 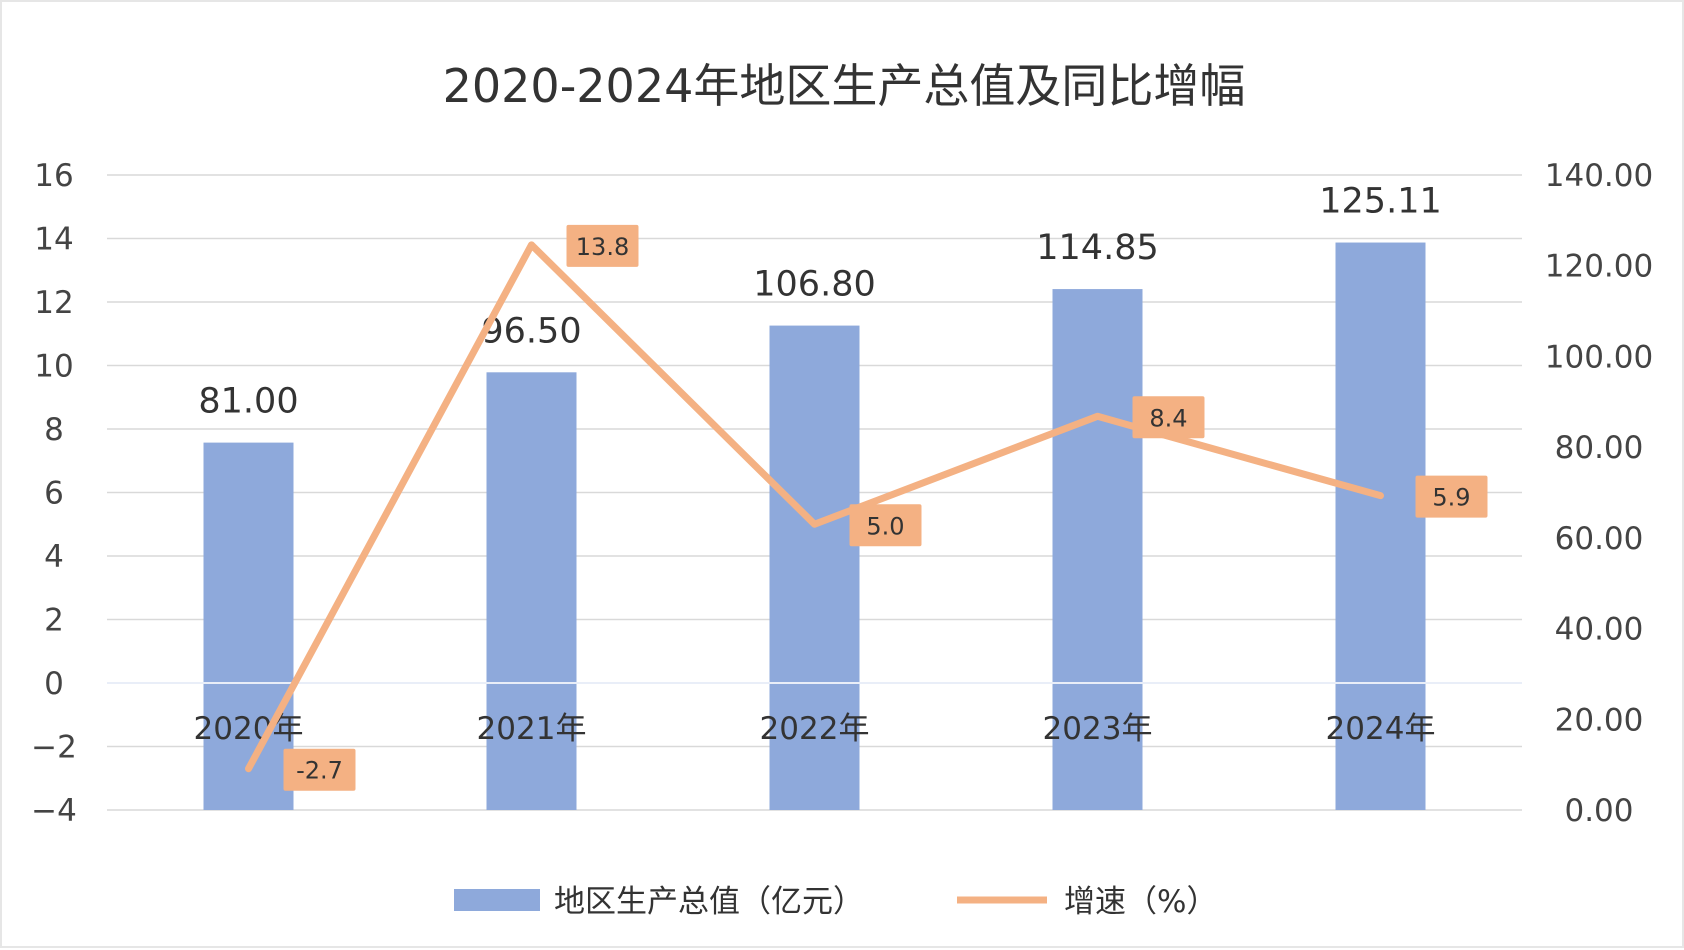 What do you see at coordinates (1599, 630) in the screenshot?
I see `right-tick-label: 40.00` at bounding box center [1599, 630].